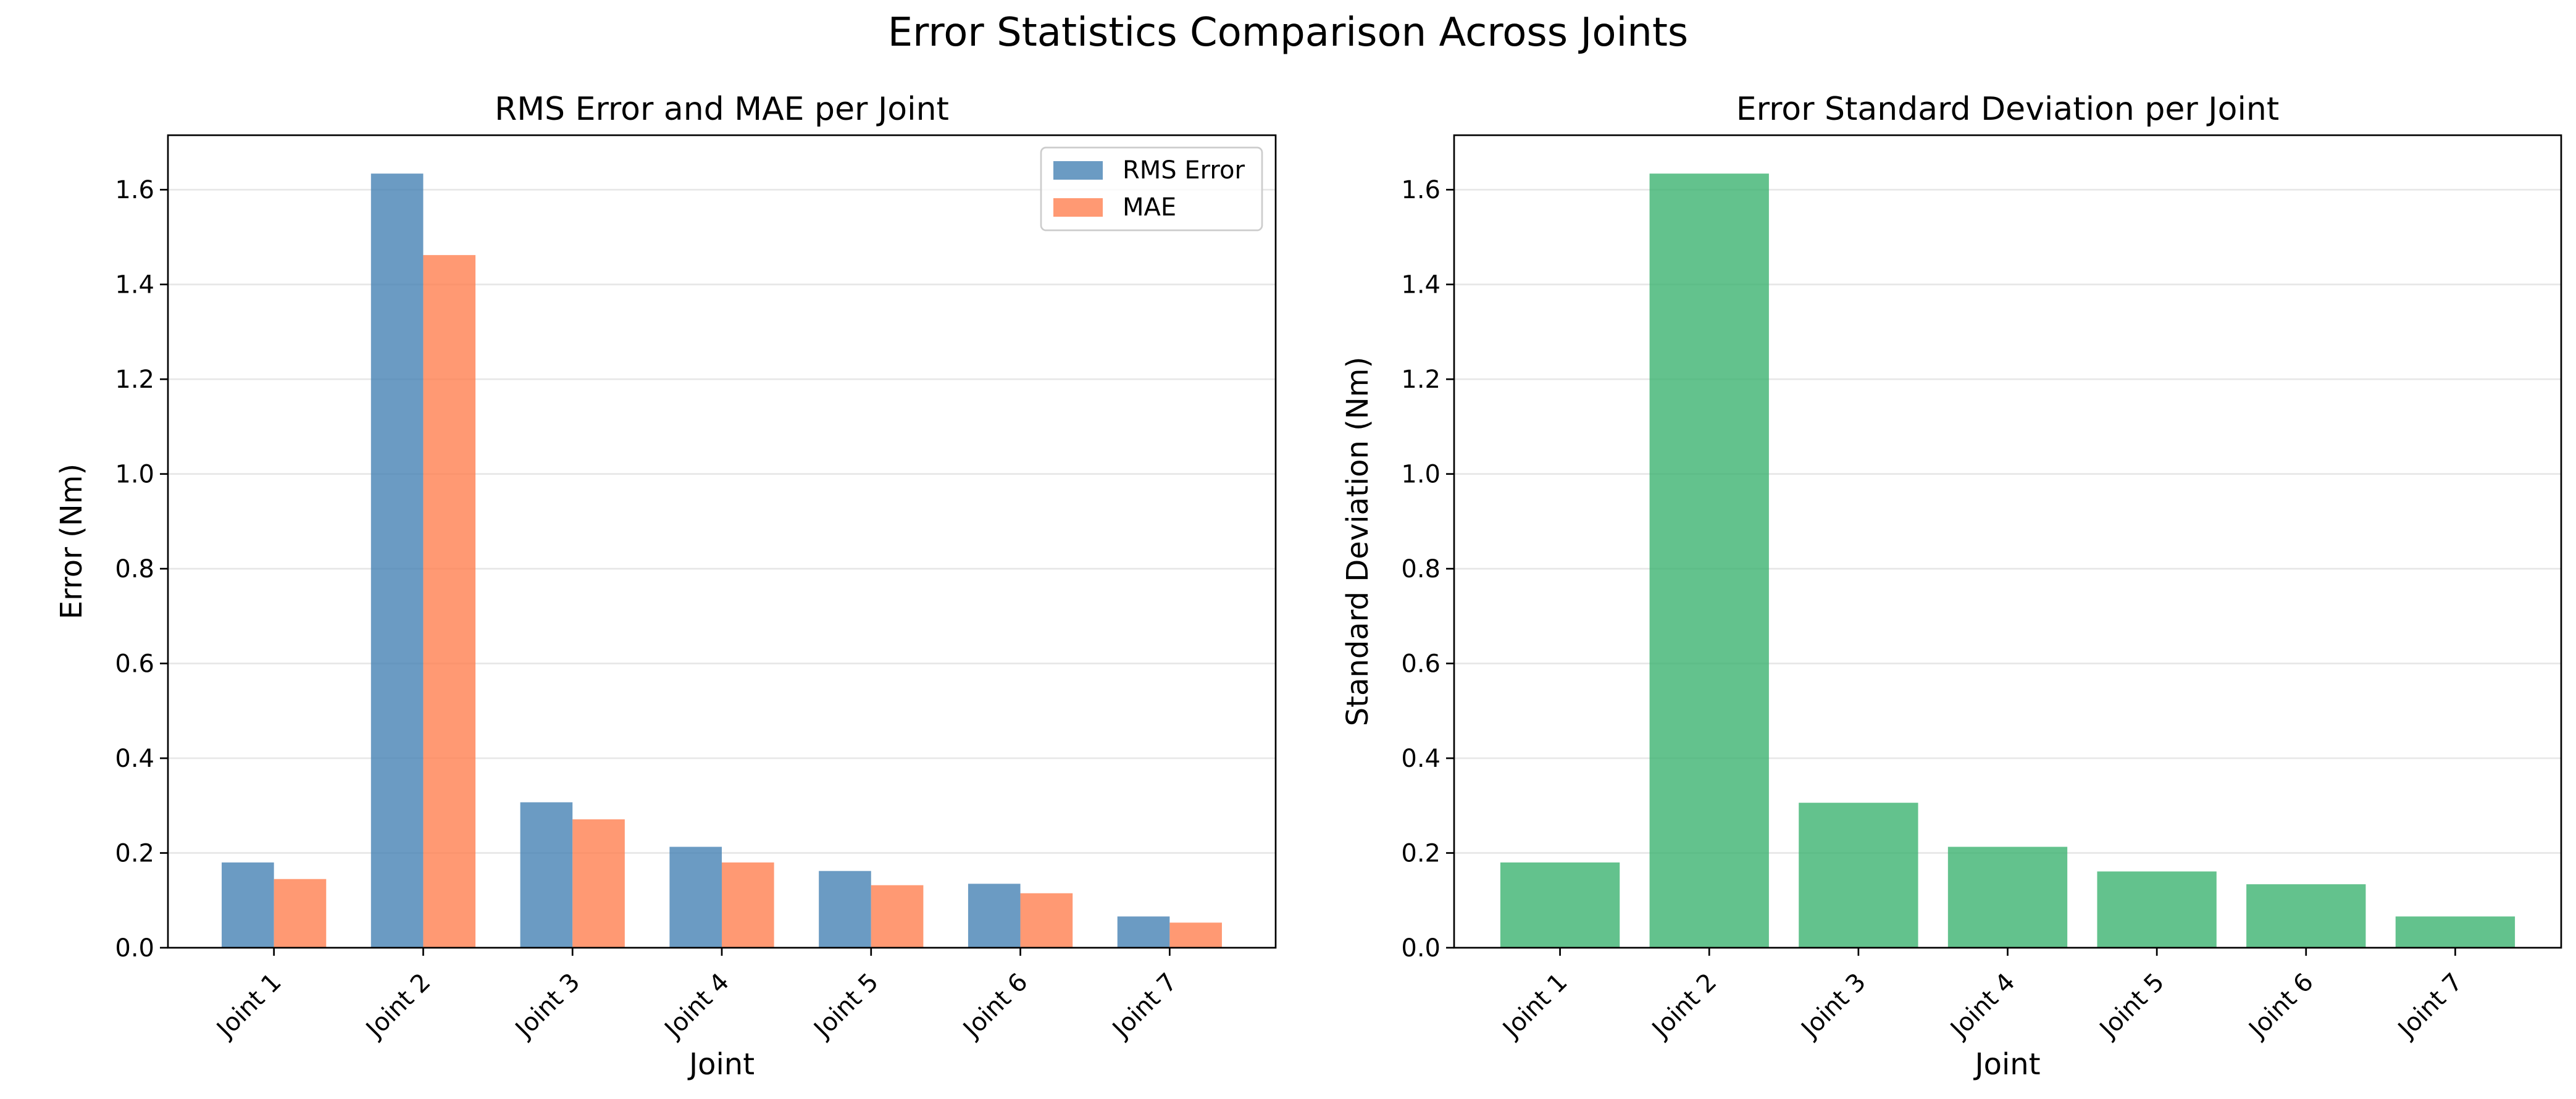 Image resolution: width=2576 pixels, height=1099 pixels. What do you see at coordinates (1358, 542) in the screenshot?
I see `y-axis-label: Standard Deviation (Nm)` at bounding box center [1358, 542].